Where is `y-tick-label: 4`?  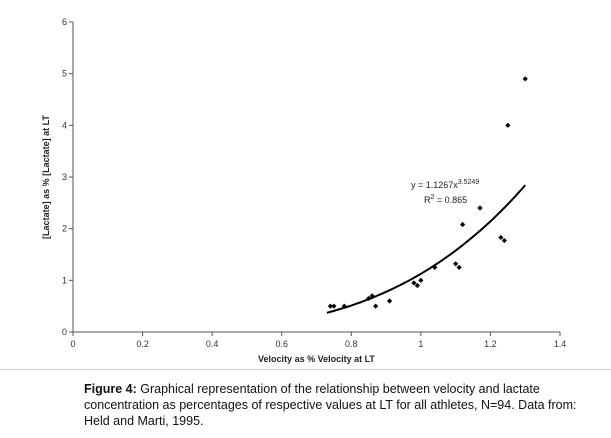 y-tick-label: 4 is located at coordinates (64, 125).